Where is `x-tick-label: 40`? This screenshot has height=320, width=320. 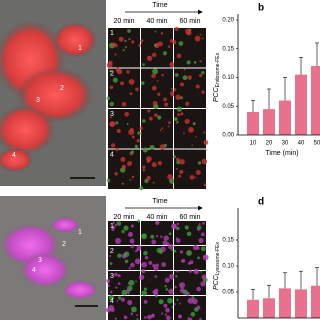 x-tick-label: 40 is located at coordinates (301, 144).